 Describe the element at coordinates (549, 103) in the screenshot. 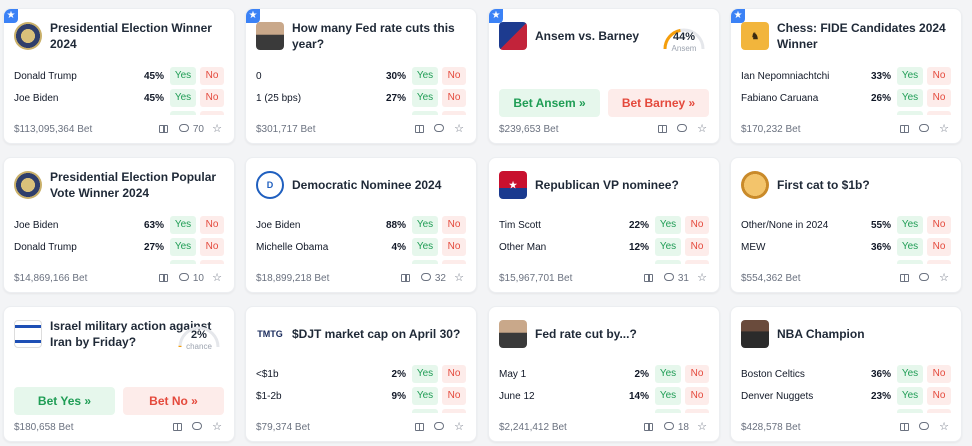

I see `bet-yes-button: Bet Ansem »` at that location.